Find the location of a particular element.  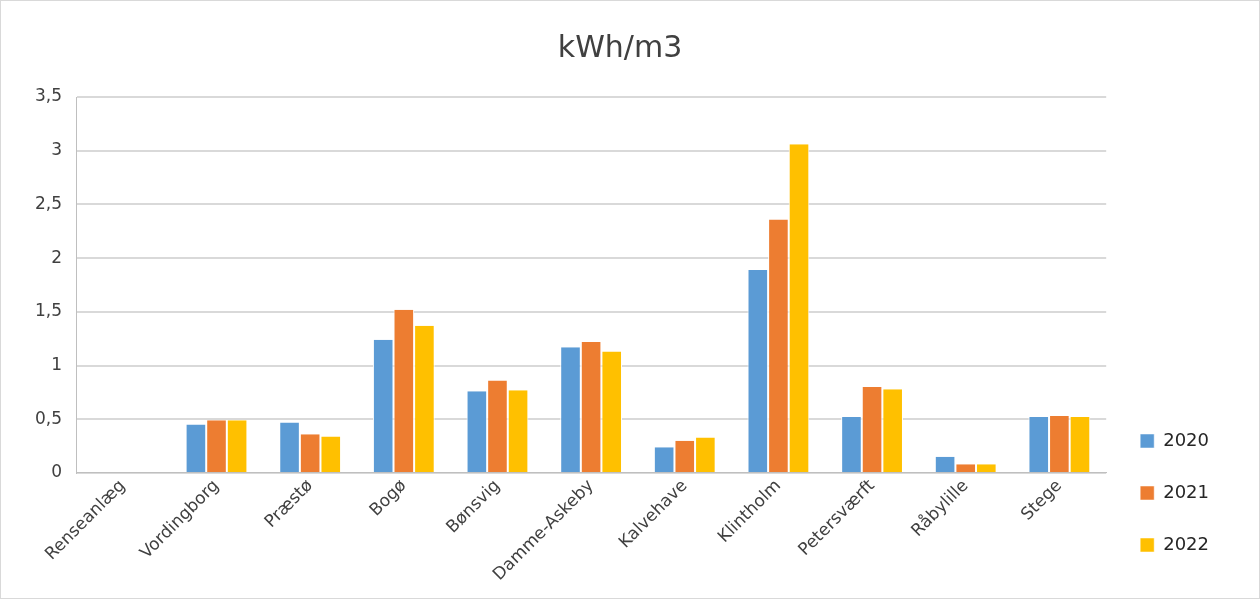

y-tick-label: 1 is located at coordinates (57, 363).